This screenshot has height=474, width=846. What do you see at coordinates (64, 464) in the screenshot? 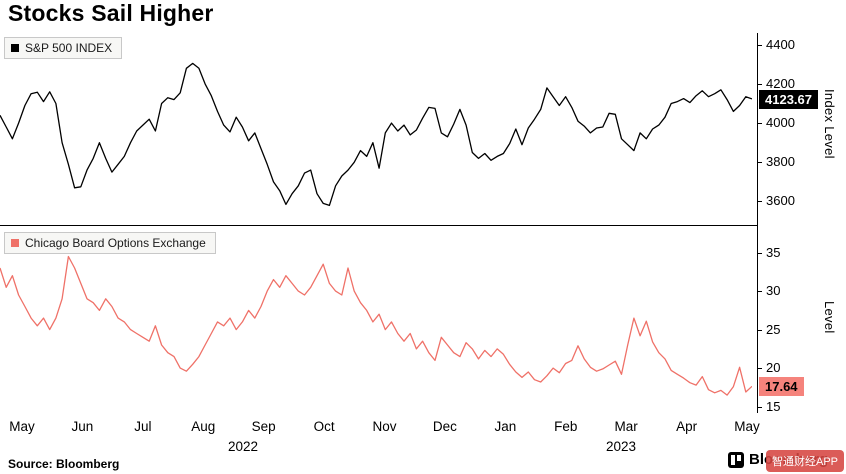
I see `source-credit: Source: Bloomberg` at bounding box center [64, 464].